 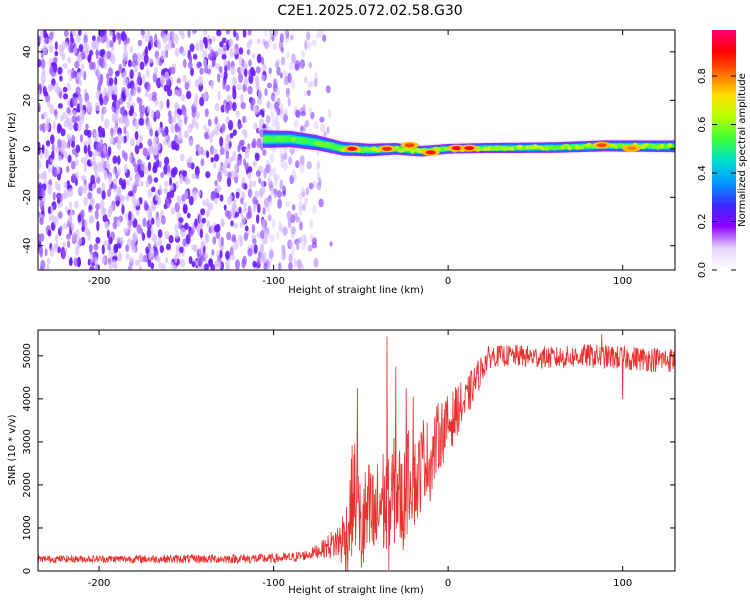 I want to click on x-tick-label: -200, so click(x=99, y=281).